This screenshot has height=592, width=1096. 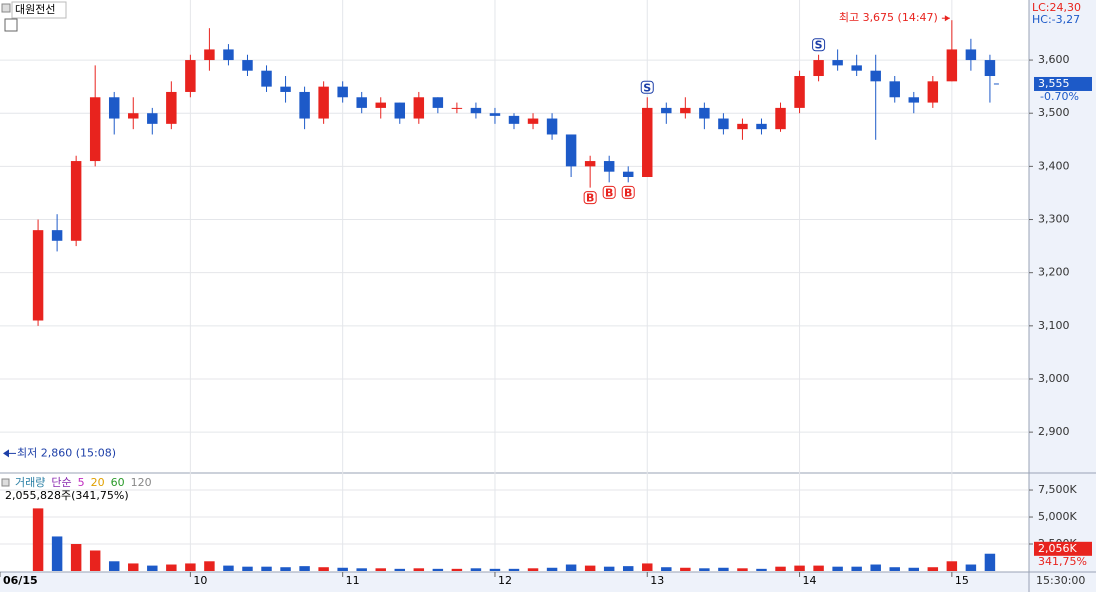 I want to click on last-volume-box, so click(x=1063, y=548).